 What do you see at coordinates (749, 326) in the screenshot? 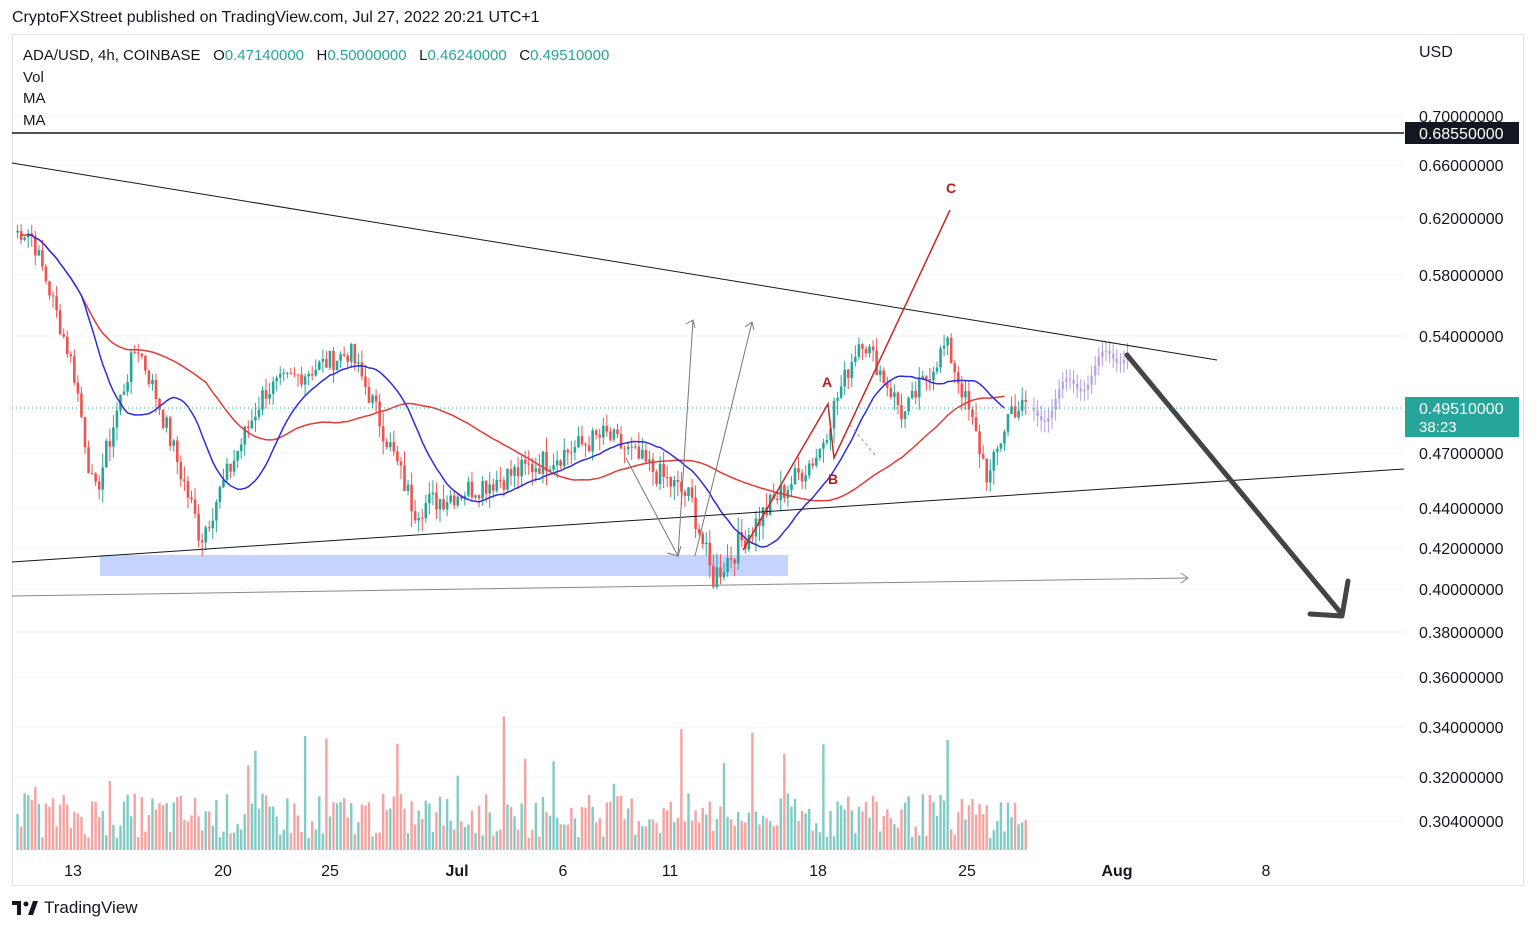
I see `measured-move-2-arrowhead` at bounding box center [749, 326].